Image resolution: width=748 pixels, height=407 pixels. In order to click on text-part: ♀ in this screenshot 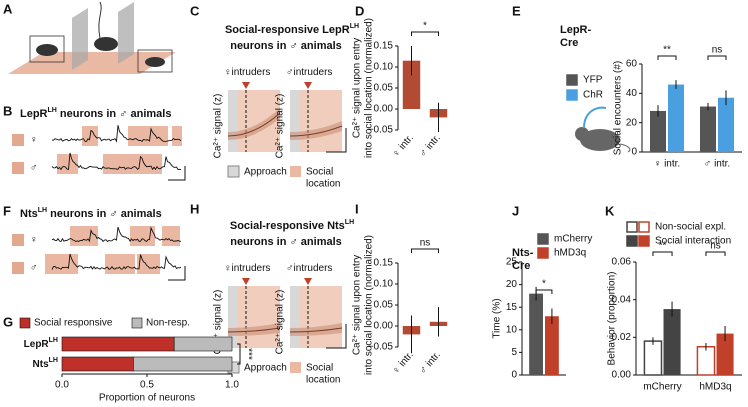, I will do `click(228, 72)`.